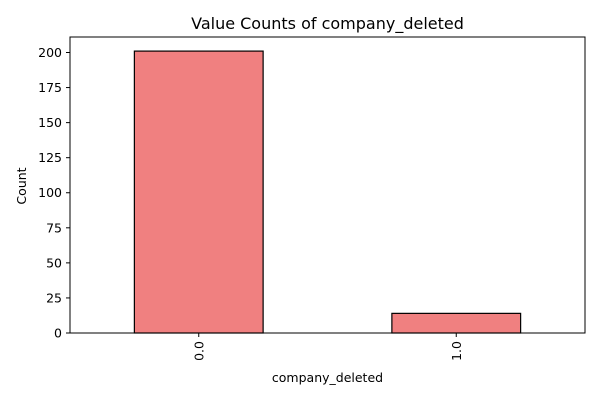 Image resolution: width=600 pixels, height=400 pixels. I want to click on chart-title: Value Counts of company_deleted, so click(327, 24).